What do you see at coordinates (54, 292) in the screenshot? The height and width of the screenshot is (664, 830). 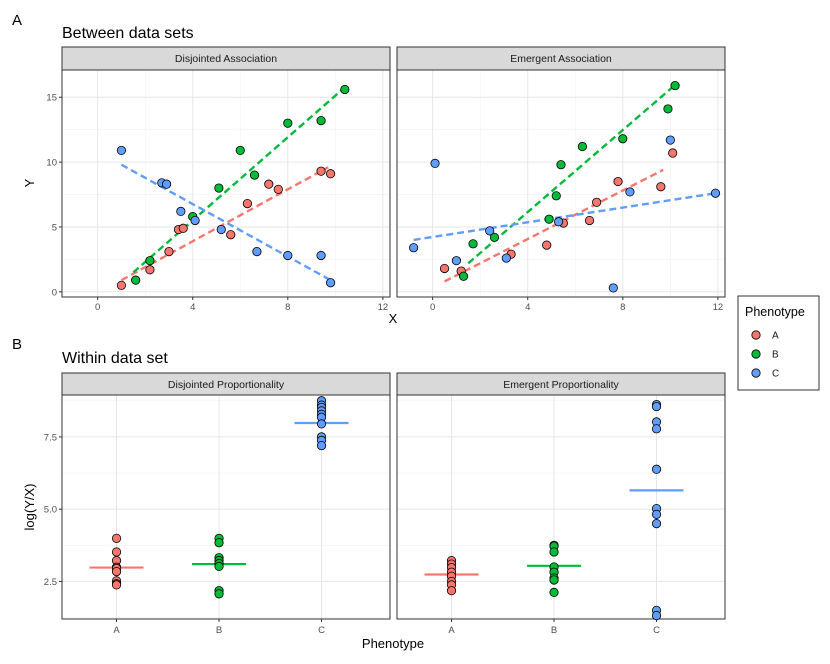 I see `y-tick-label: 0` at bounding box center [54, 292].